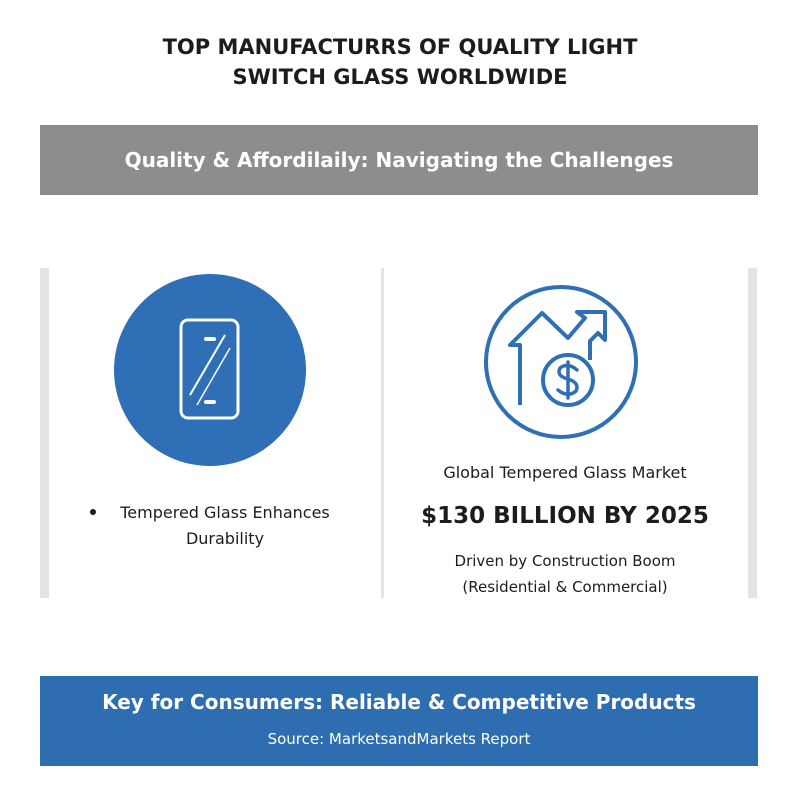 The width and height of the screenshot is (800, 800). Describe the element at coordinates (565, 561) in the screenshot. I see `note-line: Driven by Construction Boom` at that location.